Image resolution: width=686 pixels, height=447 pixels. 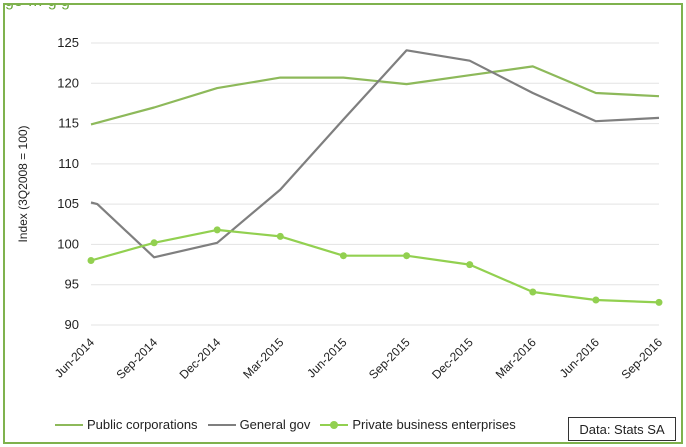 What do you see at coordinates (68, 243) in the screenshot?
I see `y-tick-label-100: 100` at bounding box center [68, 243].